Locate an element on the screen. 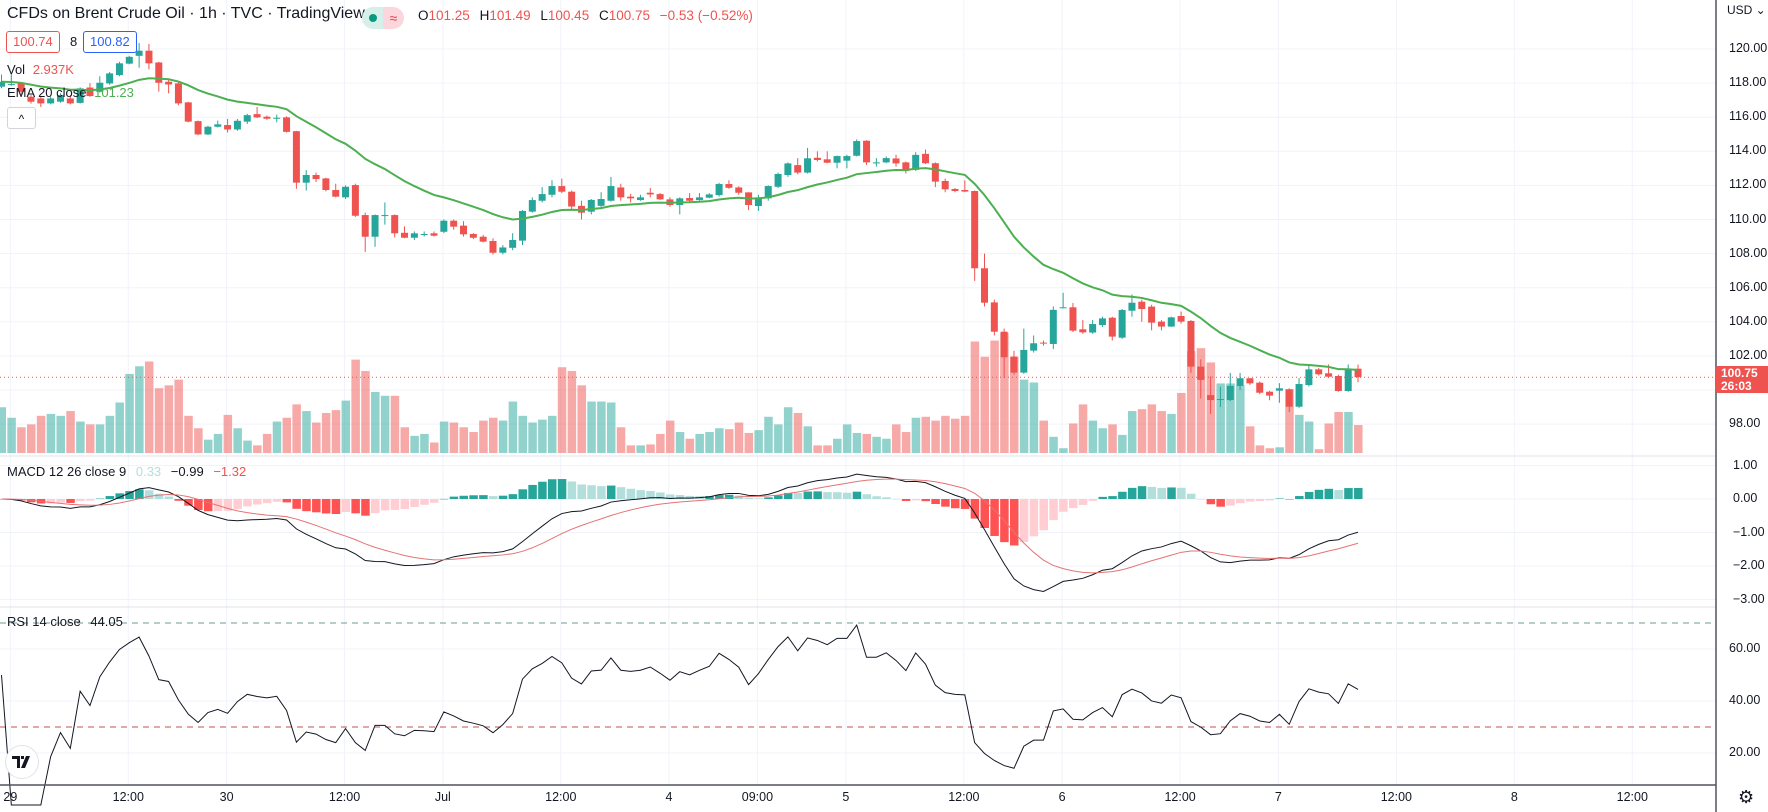 The width and height of the screenshot is (1768, 812). time-axis-label: 12:00 is located at coordinates (1632, 797).